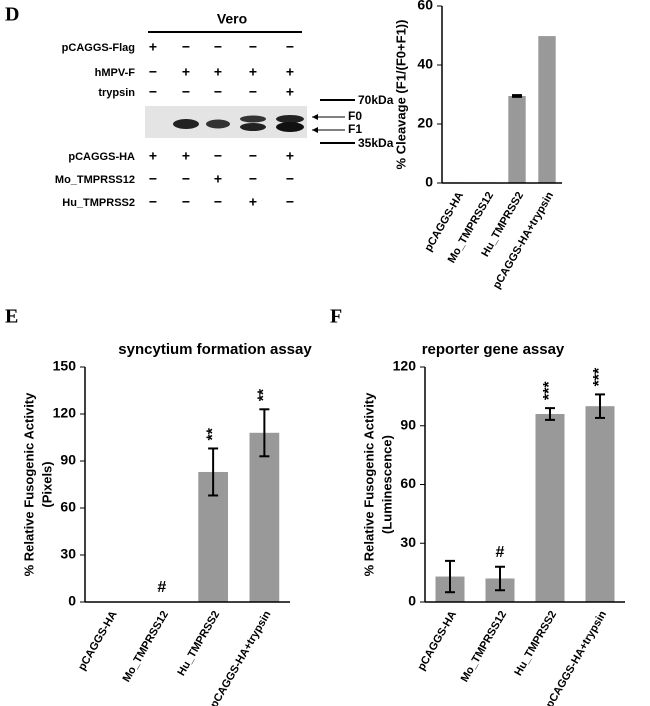 The height and width of the screenshot is (706, 650). Describe the element at coordinates (98, 48) in the screenshot. I see `row-label: pCAGGS-Flag` at that location.